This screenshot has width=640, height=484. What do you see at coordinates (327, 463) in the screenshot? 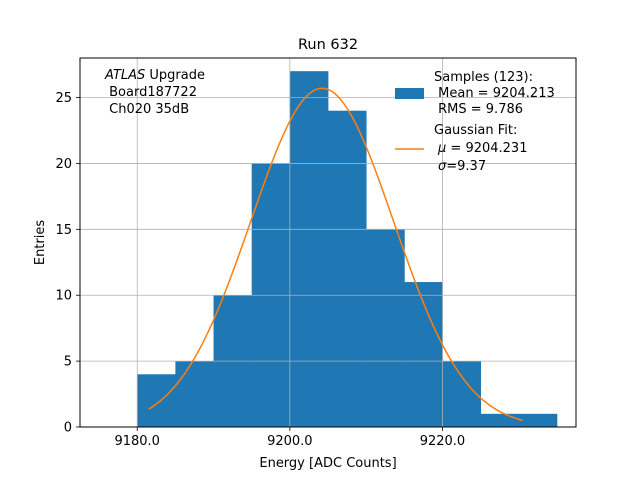
I see `x-axis-label: Energy [ADC Counts]` at bounding box center [327, 463].